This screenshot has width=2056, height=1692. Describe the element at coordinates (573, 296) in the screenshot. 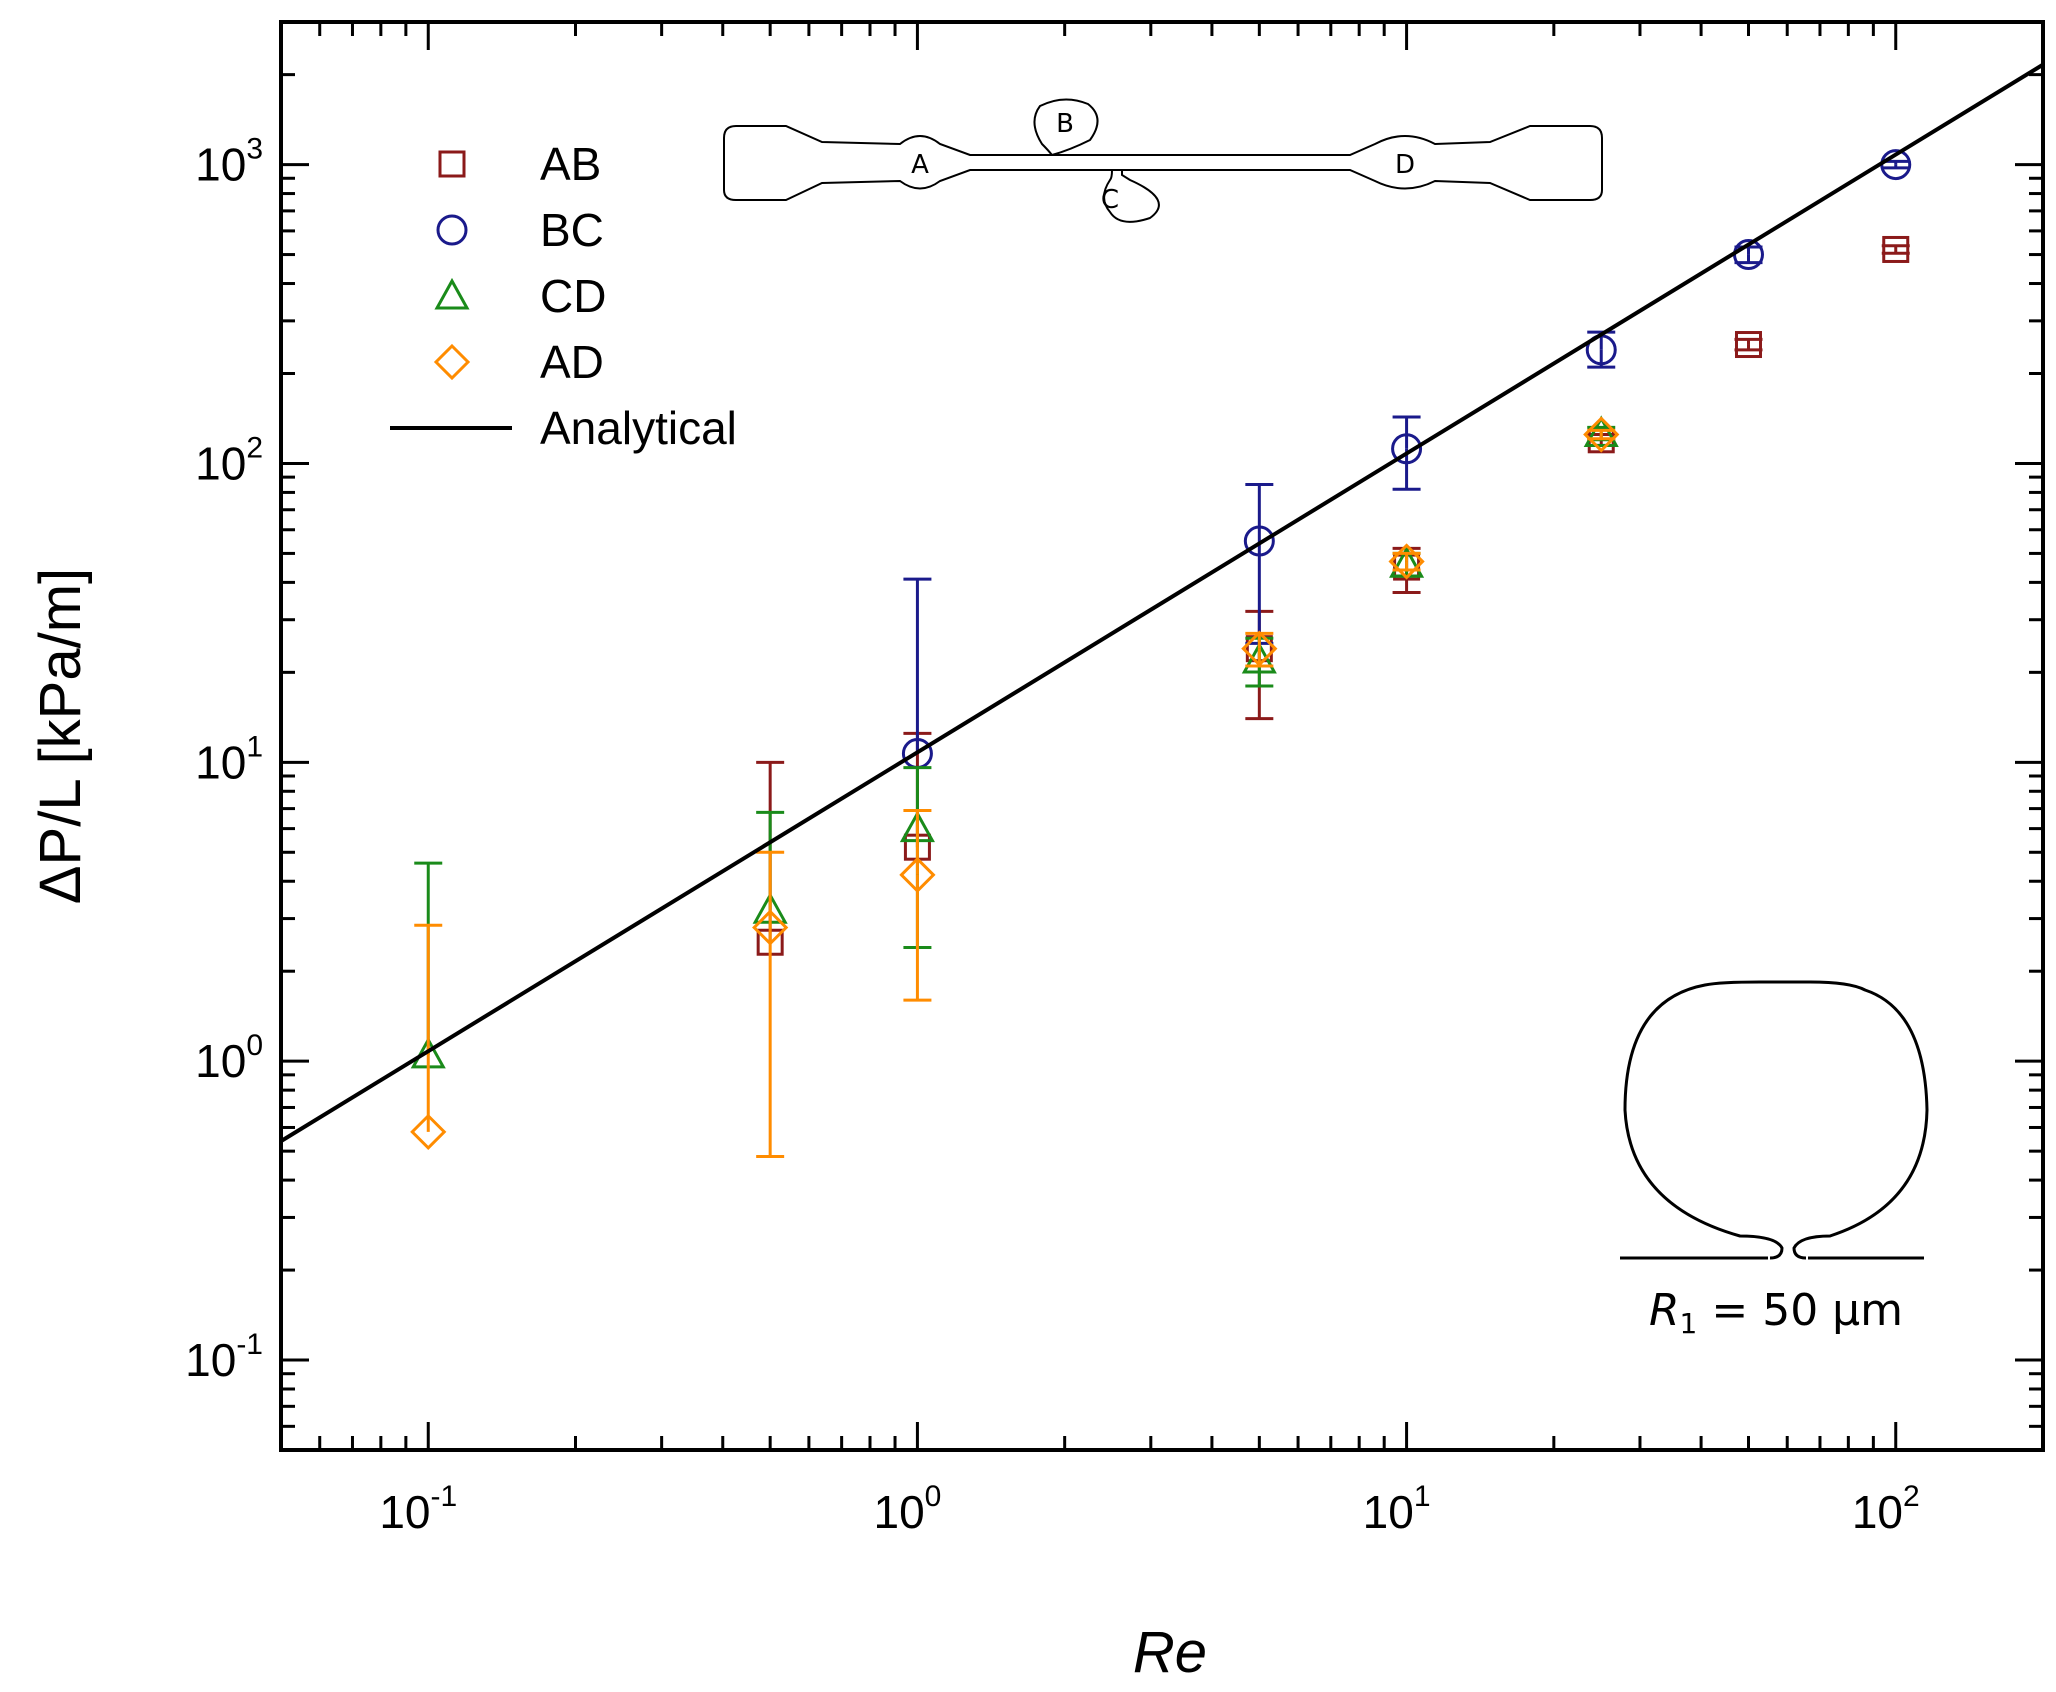

I see `legend-label-cd: CD` at that location.